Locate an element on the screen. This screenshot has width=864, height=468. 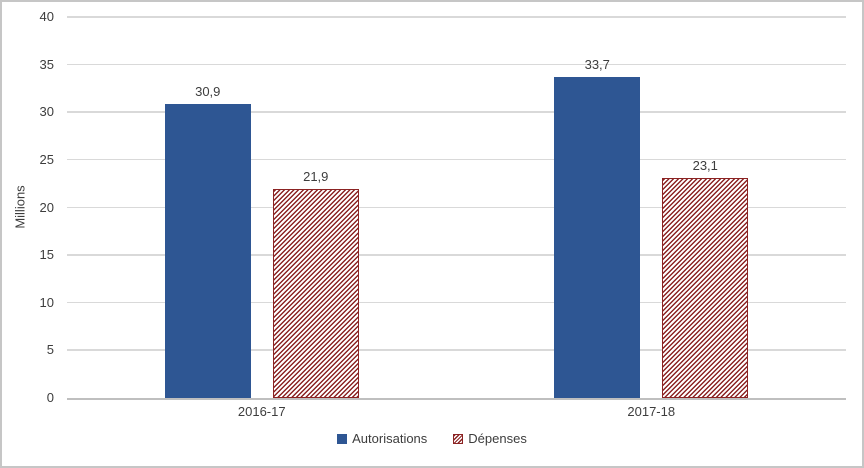
legend-item-depenses: Dépenses is located at coordinates (490, 438).